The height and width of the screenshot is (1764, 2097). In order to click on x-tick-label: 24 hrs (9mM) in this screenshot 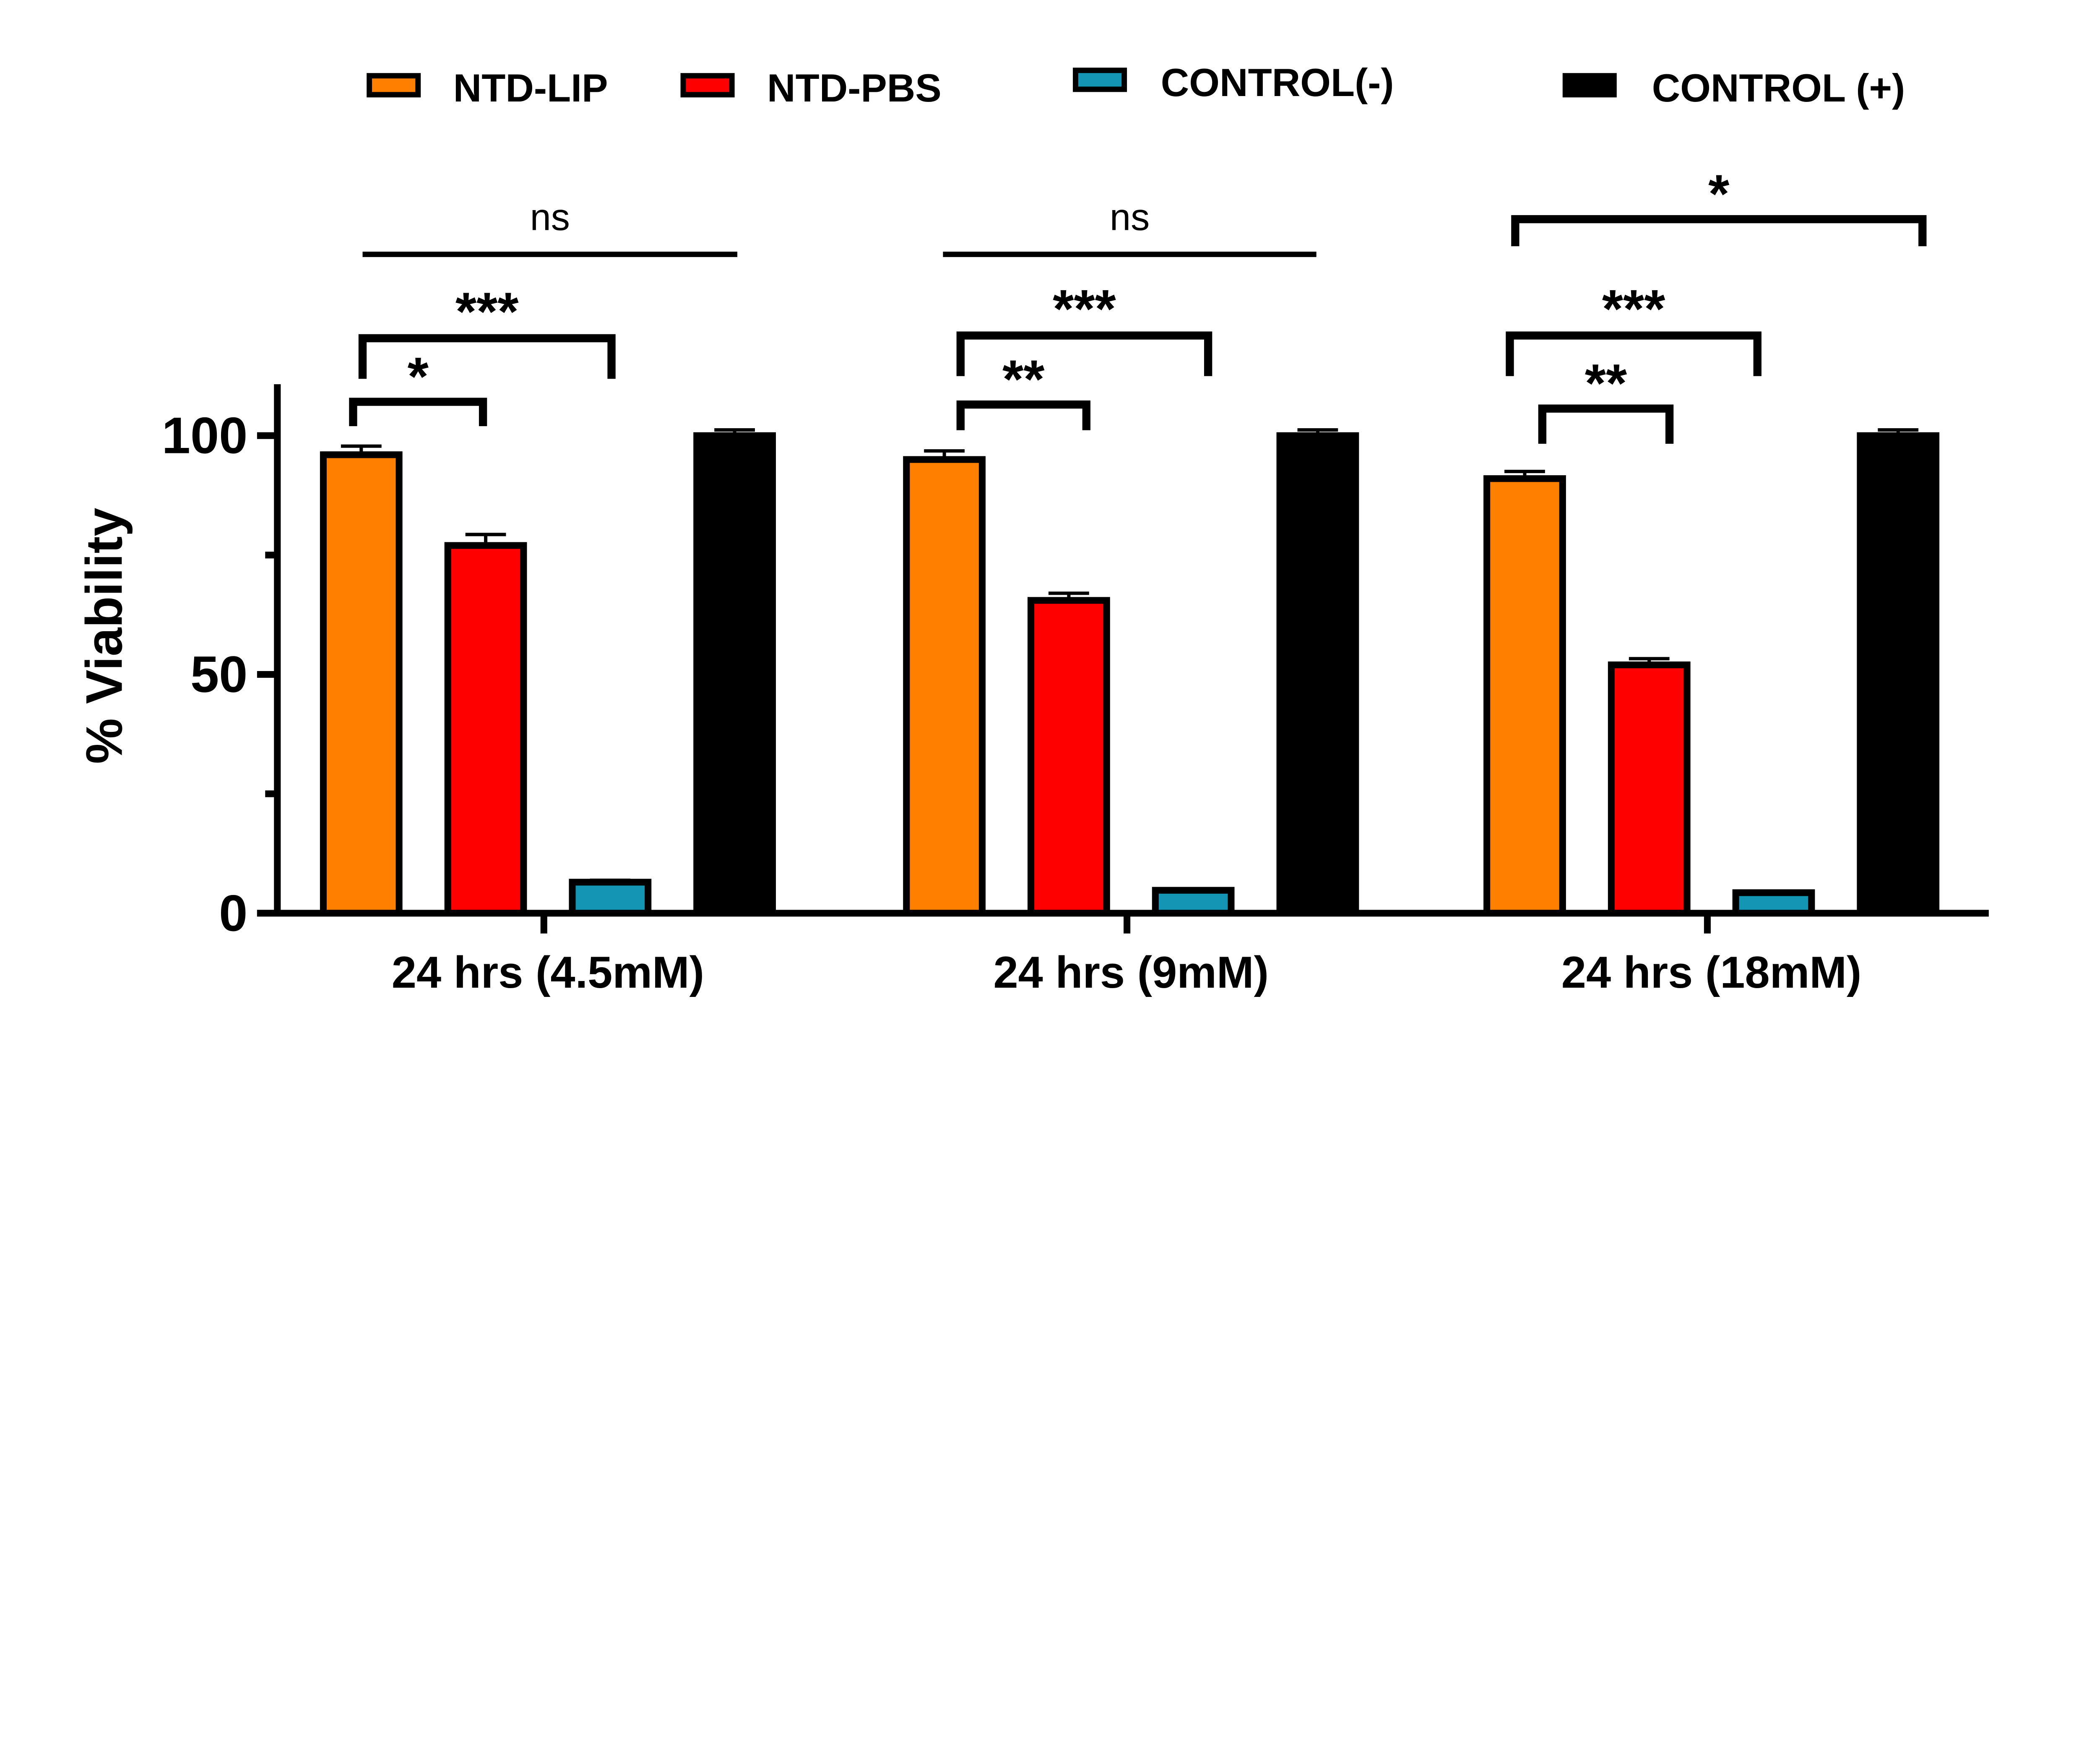, I will do `click(1131, 972)`.